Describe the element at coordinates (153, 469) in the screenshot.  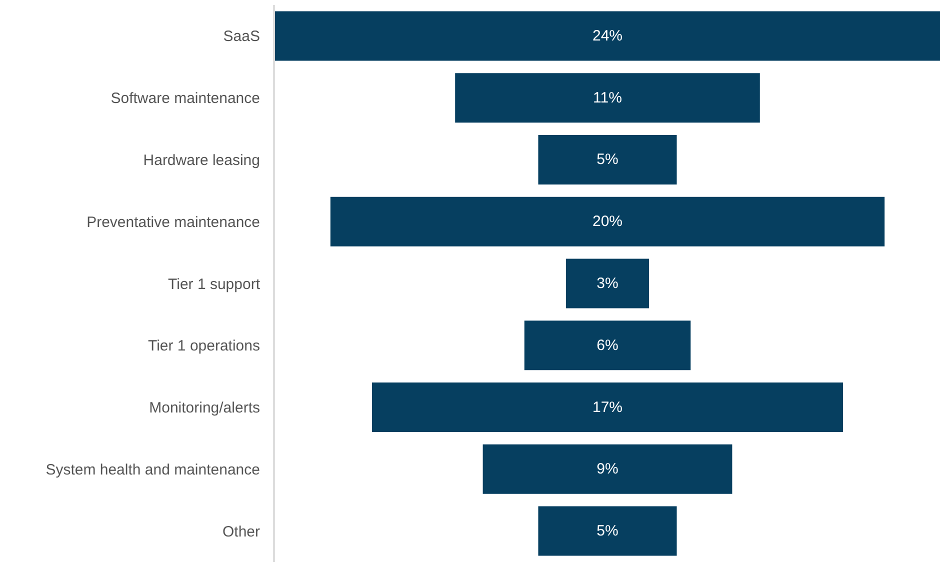
I see `category-label: System health and maintenance` at that location.